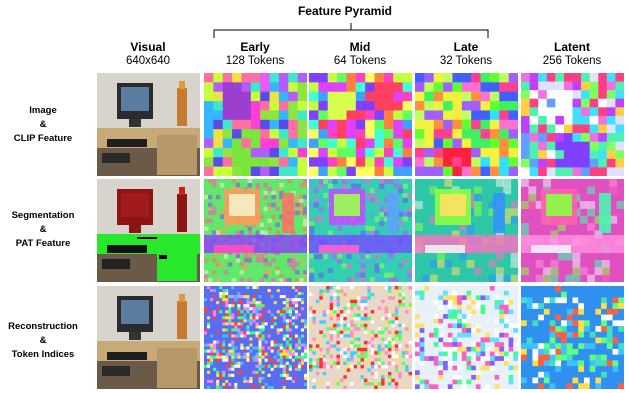 Image resolution: width=629 pixels, height=393 pixels. What do you see at coordinates (43, 243) in the screenshot?
I see `row-label-line: PAT Feature` at bounding box center [43, 243].